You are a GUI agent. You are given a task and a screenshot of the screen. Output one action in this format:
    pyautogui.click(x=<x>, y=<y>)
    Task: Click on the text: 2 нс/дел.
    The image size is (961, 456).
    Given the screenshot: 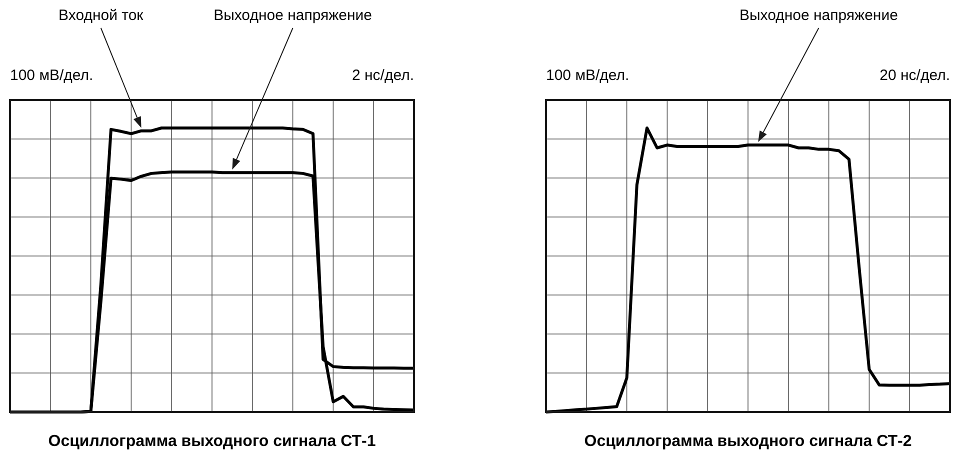 What is the action you would take?
    pyautogui.click(x=383, y=75)
    